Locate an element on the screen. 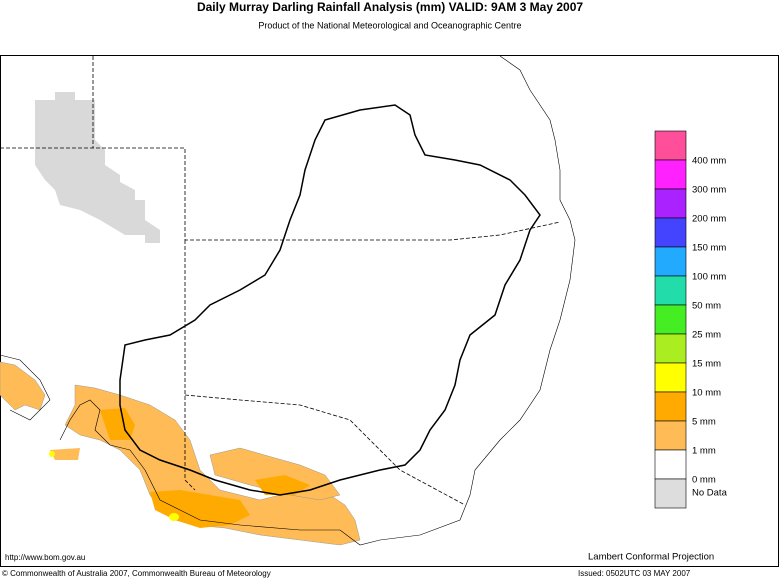  url: http://www.bom.gov.au is located at coordinates (45, 557).